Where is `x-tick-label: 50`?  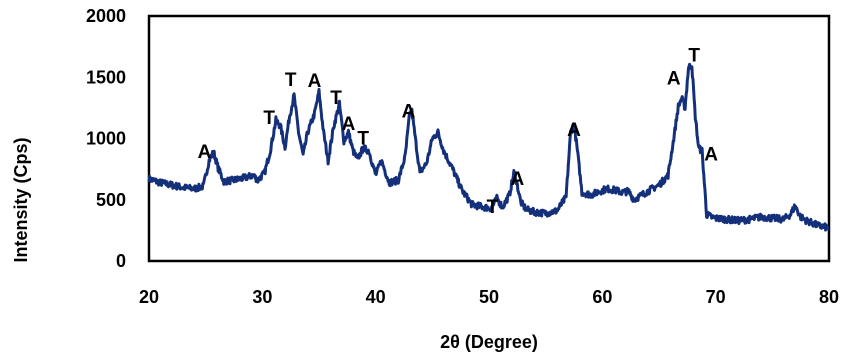
x-tick-label: 50 is located at coordinates (489, 297).